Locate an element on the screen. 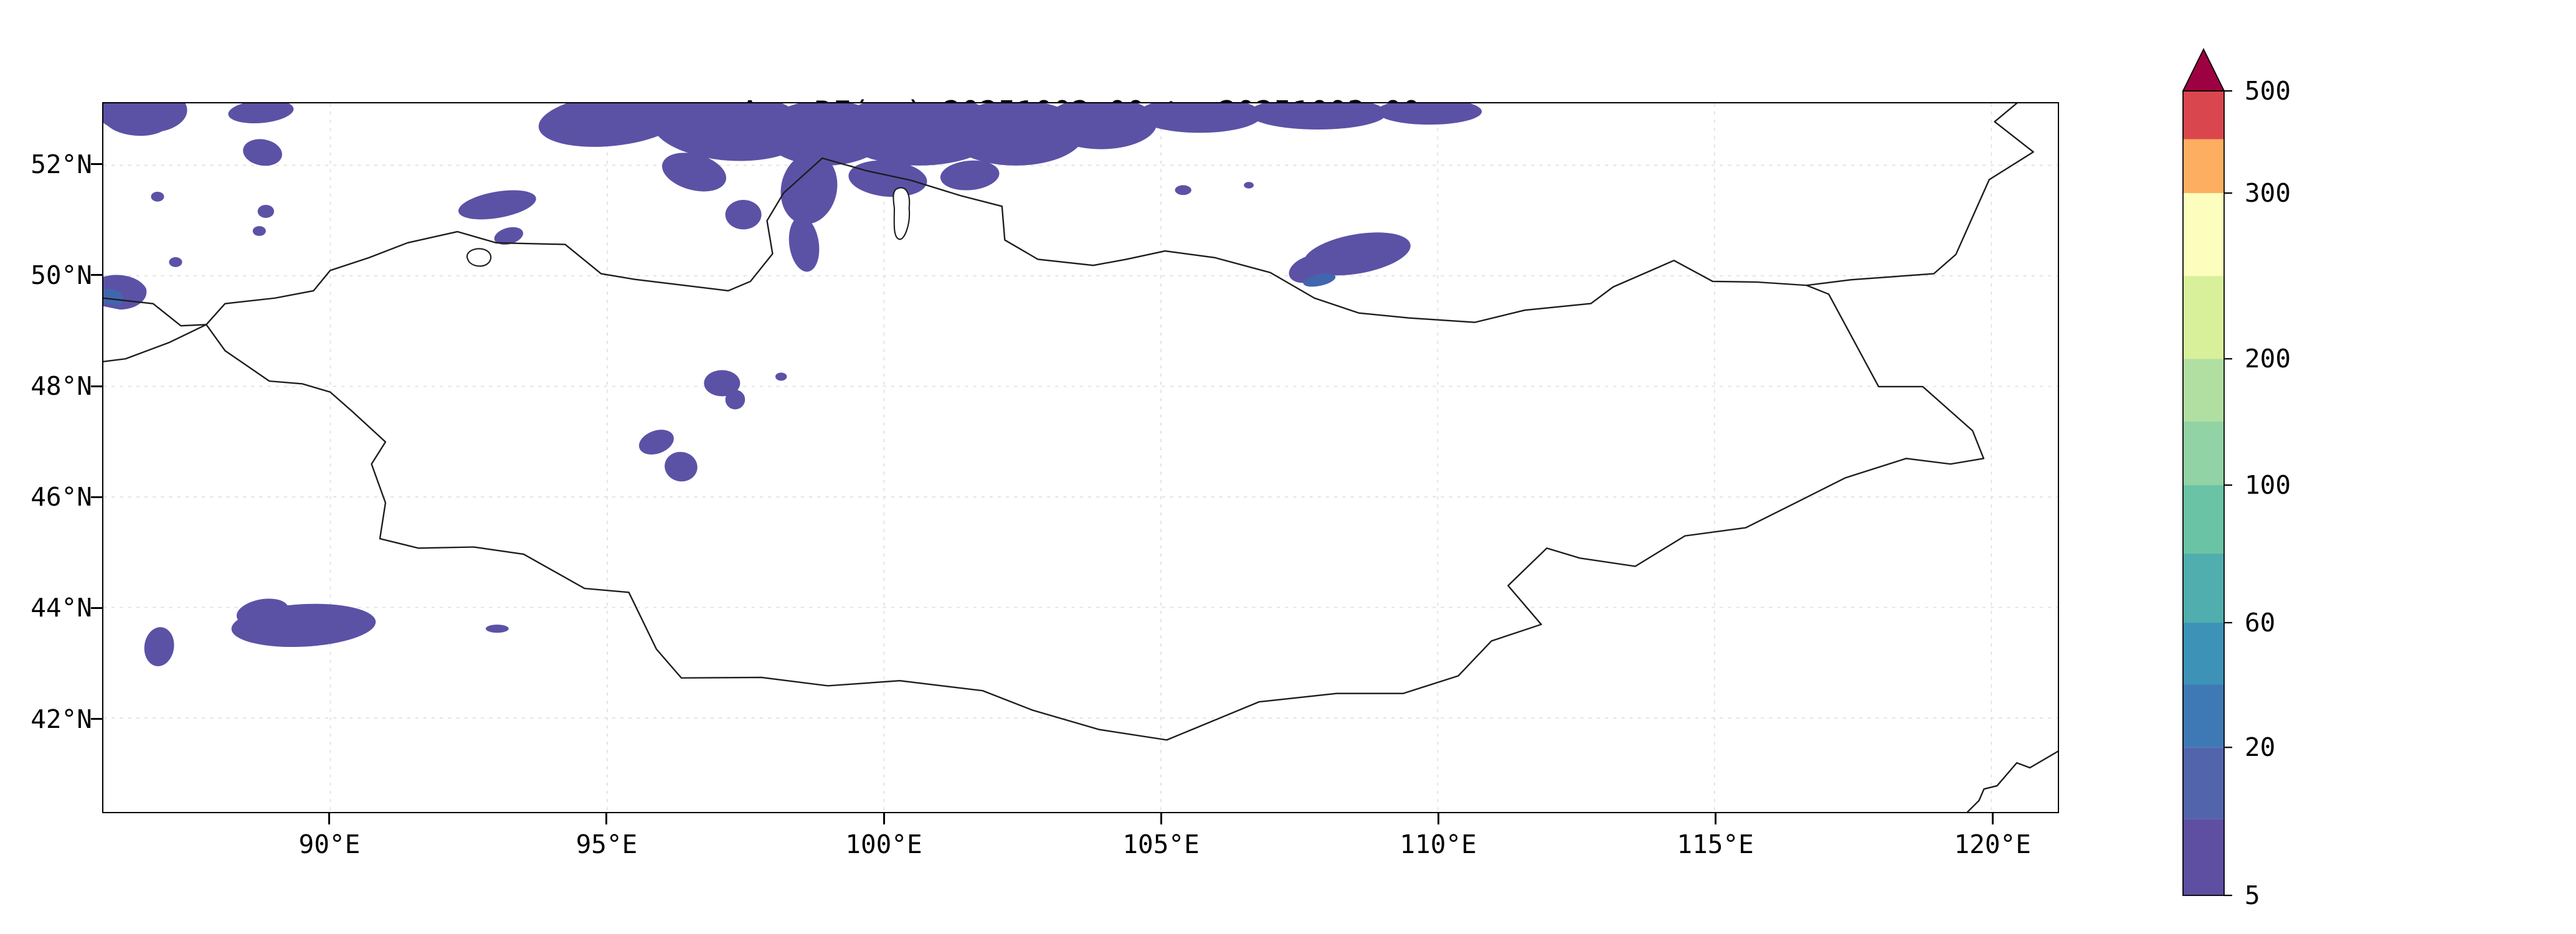 Image resolution: width=2576 pixels, height=934 pixels. x-tick-label: 105°E is located at coordinates (1161, 844).